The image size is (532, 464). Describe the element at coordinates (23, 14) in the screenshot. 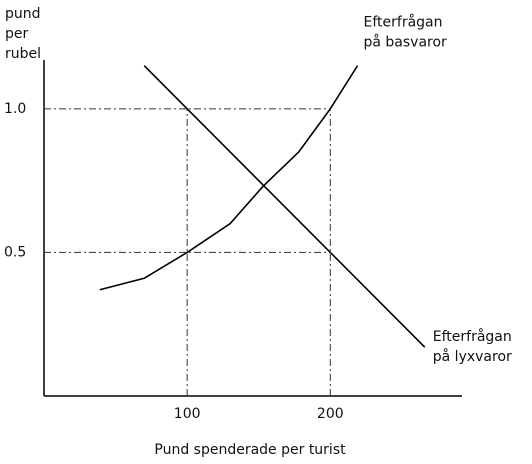

I see `y-axis-label: pund` at that location.